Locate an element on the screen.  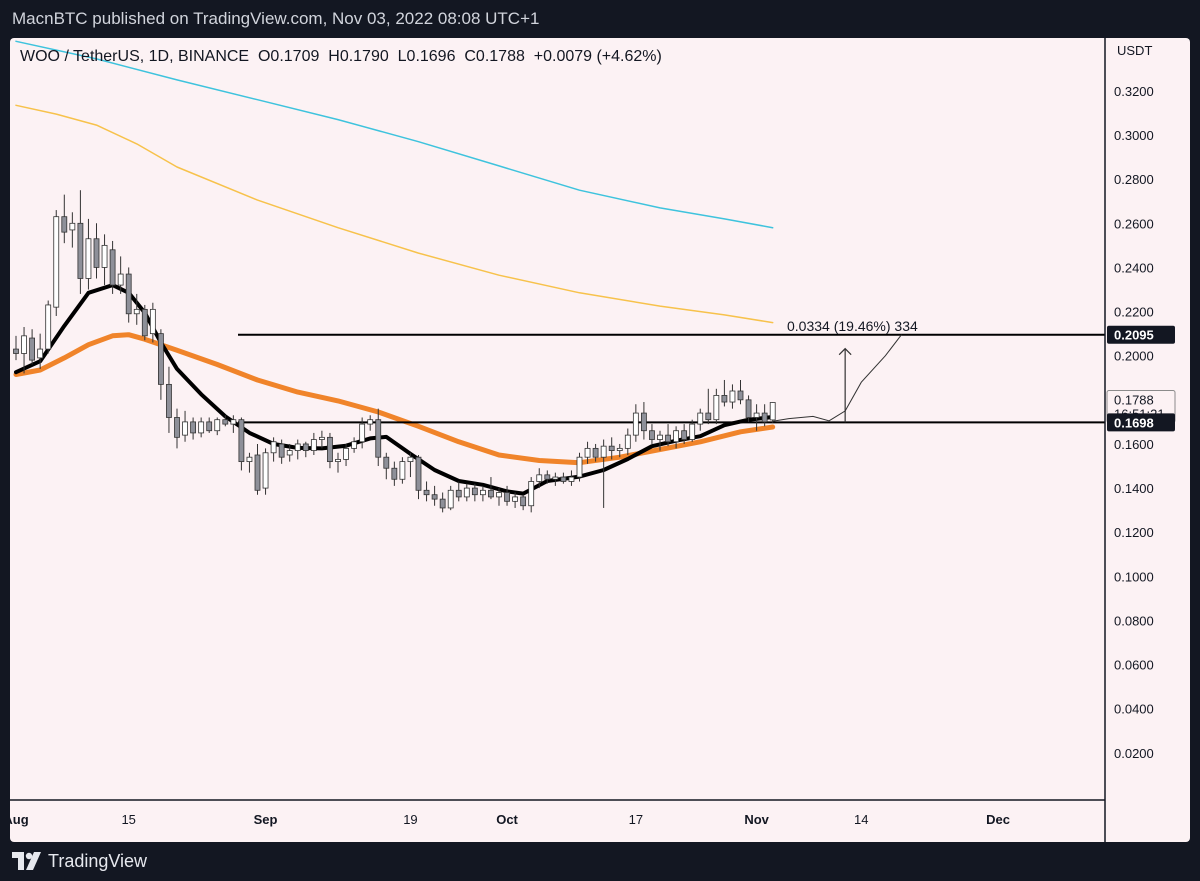
price-tag: 0.1698 is located at coordinates (1141, 422).